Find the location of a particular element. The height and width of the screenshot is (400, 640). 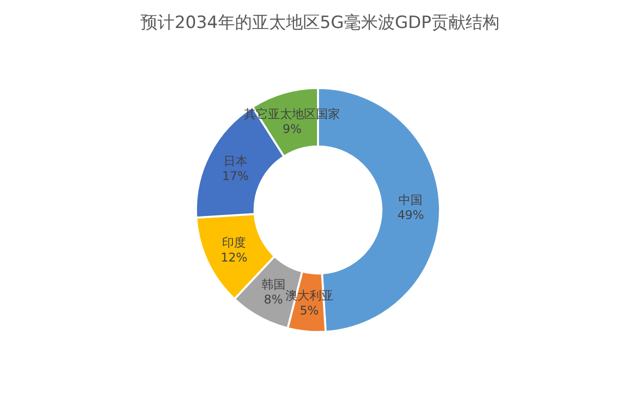

data-label: 49% is located at coordinates (410, 215).